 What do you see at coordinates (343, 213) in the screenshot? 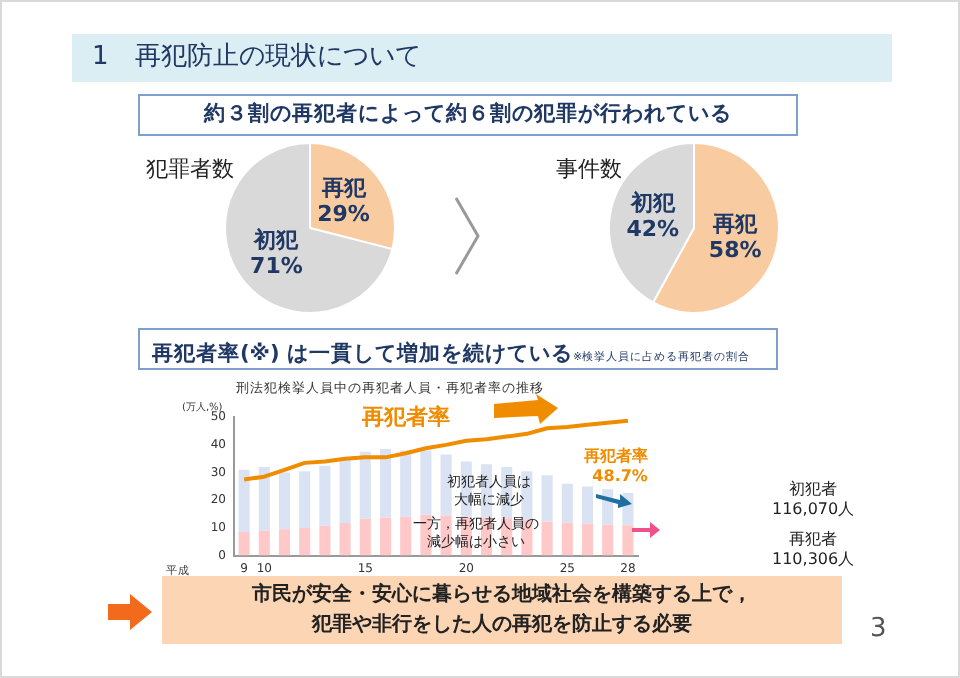
I see `data-label: 29%` at bounding box center [343, 213].